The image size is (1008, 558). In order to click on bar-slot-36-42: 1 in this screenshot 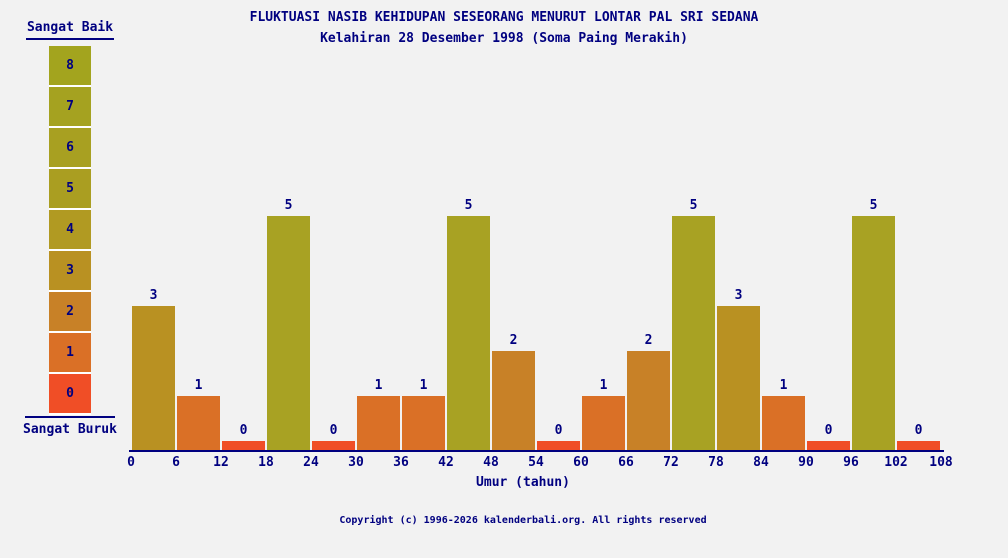, I will do `click(423, 265)`.